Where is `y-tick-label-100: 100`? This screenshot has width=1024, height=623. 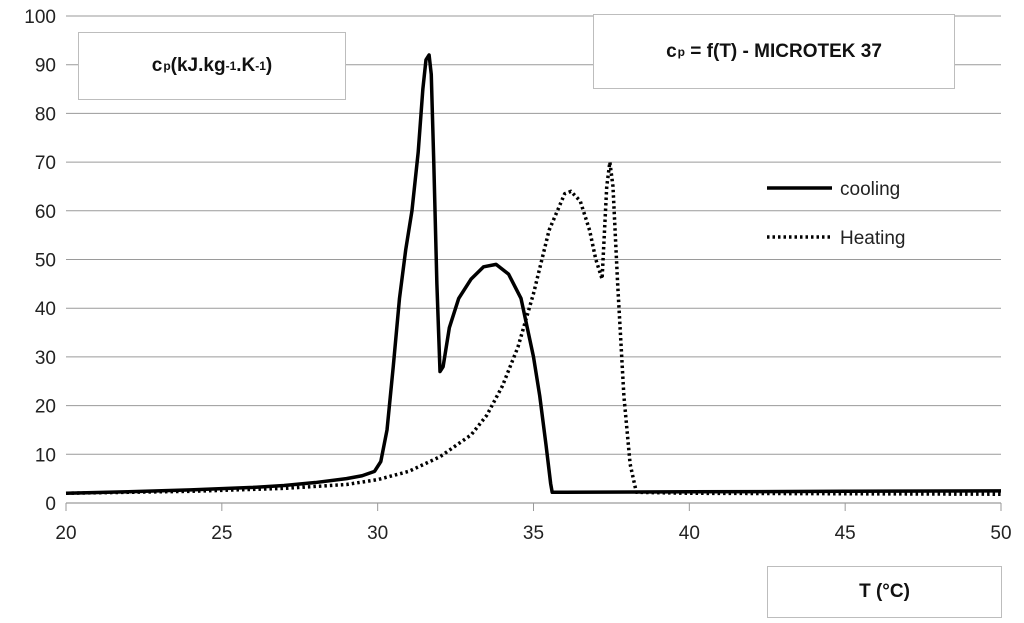
y-tick-label-100: 100 is located at coordinates (40, 17).